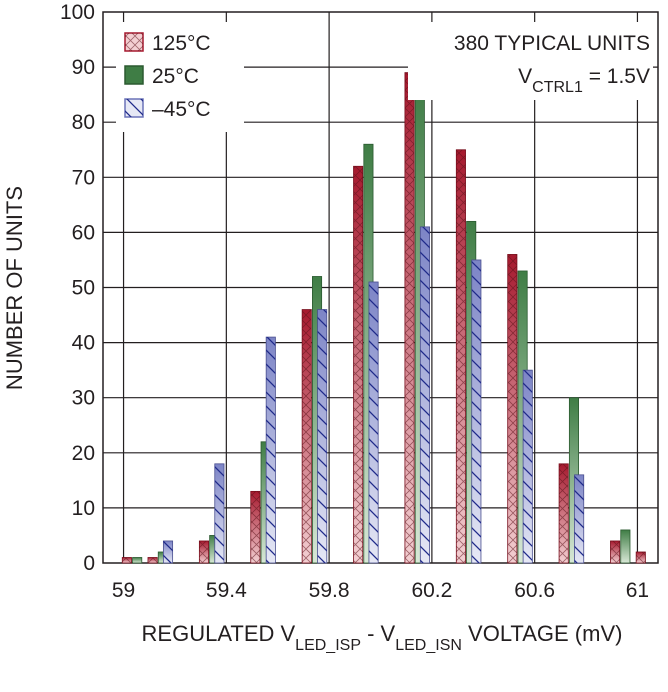 The width and height of the screenshot is (668, 692). I want to click on annotation-line2-rest: = 1.5V, so click(616, 76).